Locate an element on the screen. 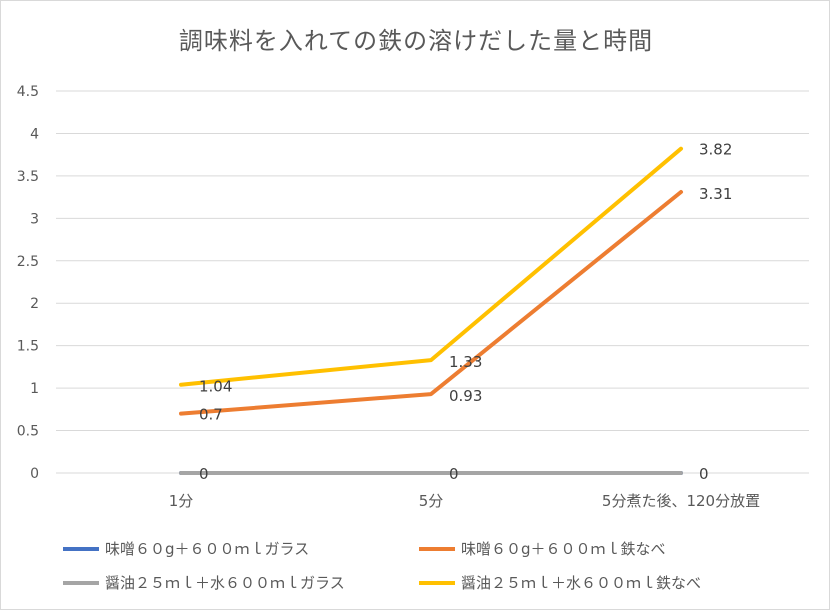  data-label: 3.82 is located at coordinates (715, 150).